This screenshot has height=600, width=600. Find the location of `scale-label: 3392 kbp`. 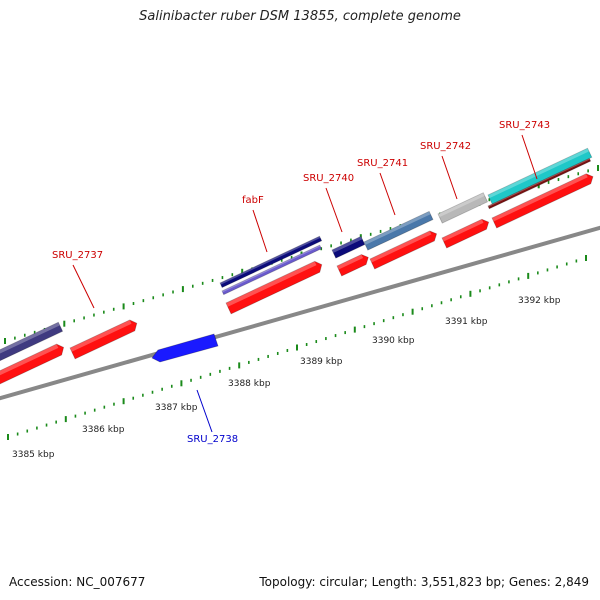

scale-label: 3392 kbp is located at coordinates (539, 301).